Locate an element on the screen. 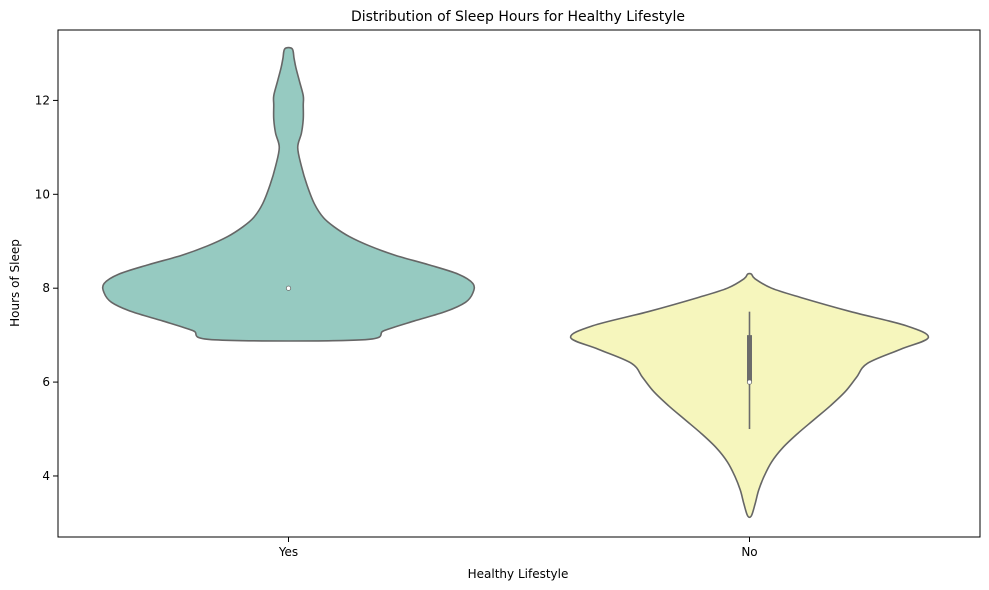 The image size is (989, 590). iqr-box is located at coordinates (749, 359).